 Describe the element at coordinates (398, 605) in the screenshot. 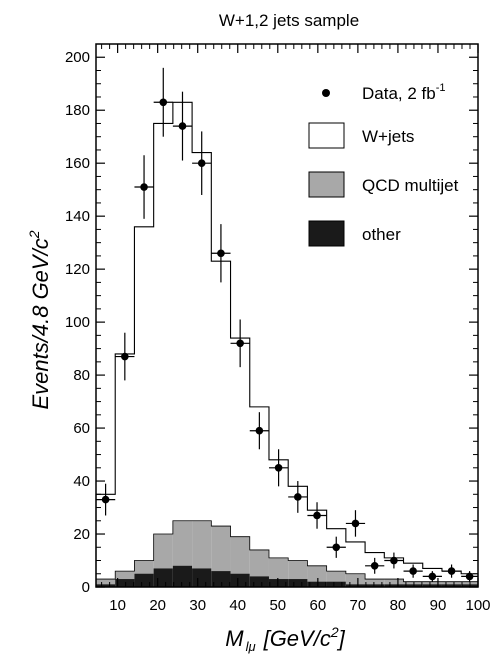

I see `x-tick-label: 80` at that location.